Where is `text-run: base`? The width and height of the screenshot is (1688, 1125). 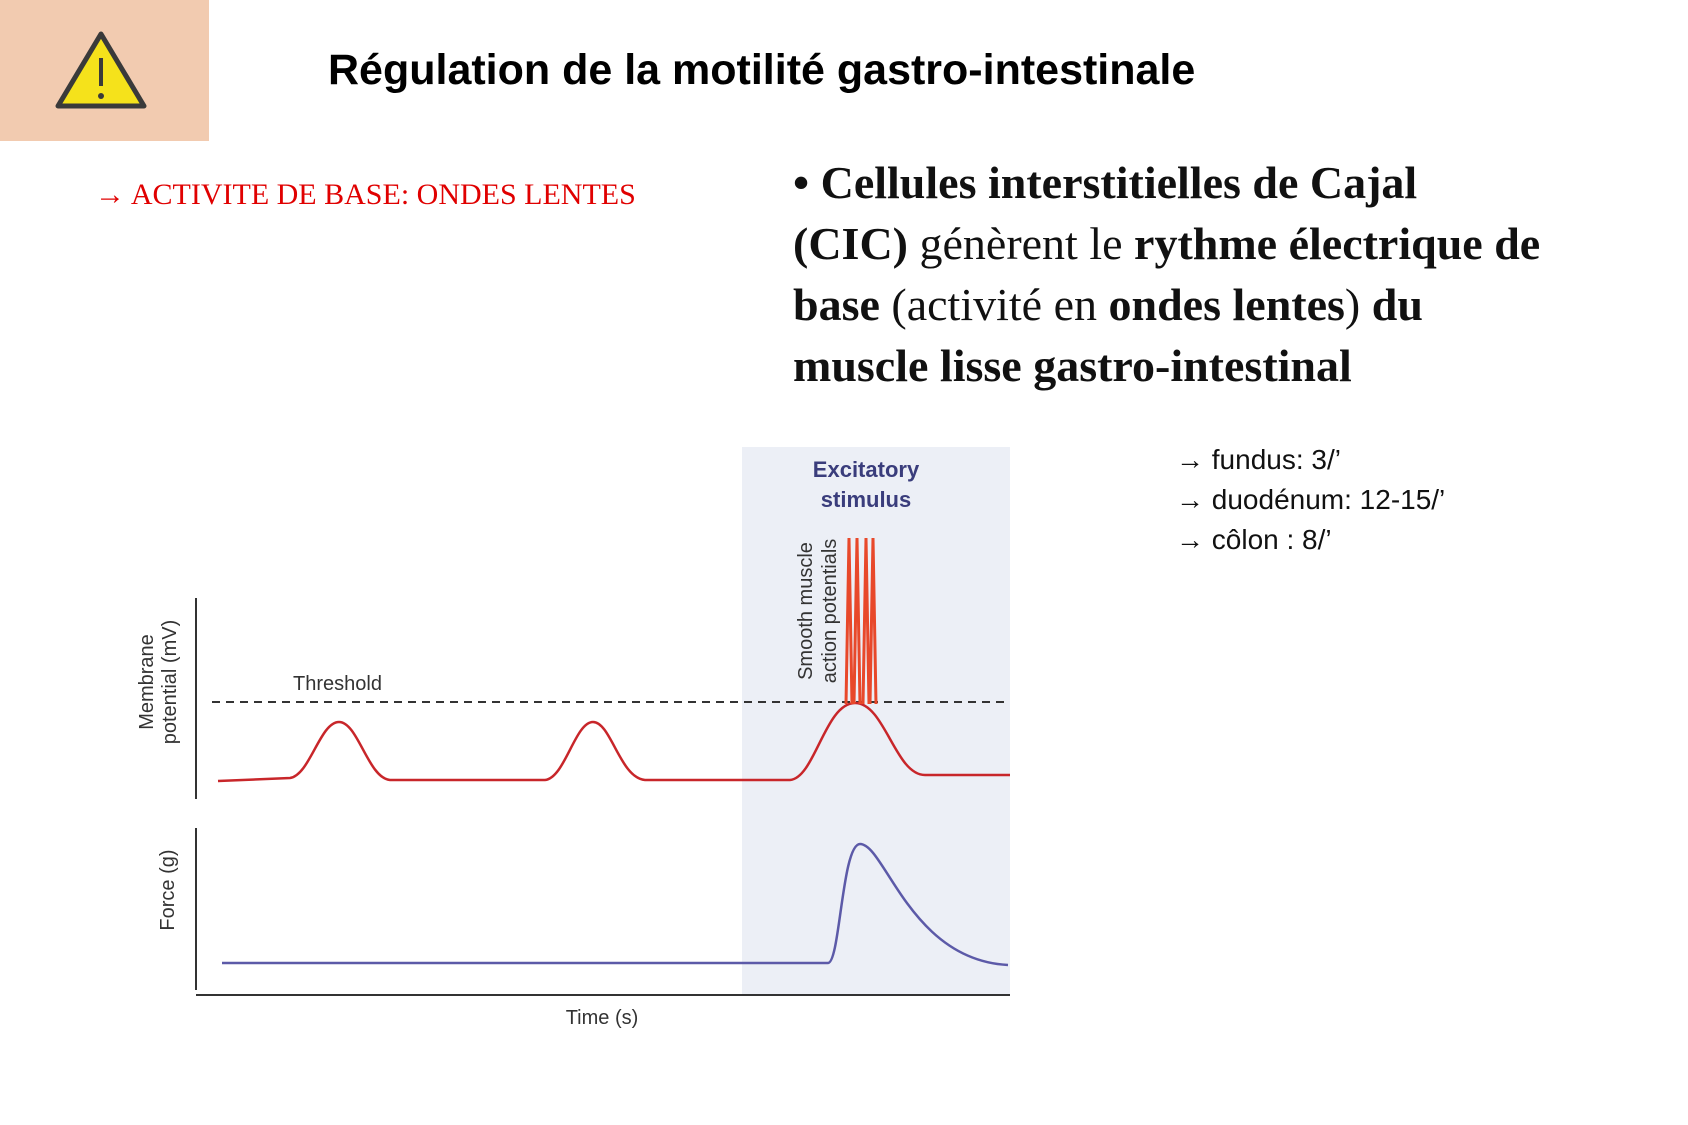 text-run: base is located at coordinates (836, 304).